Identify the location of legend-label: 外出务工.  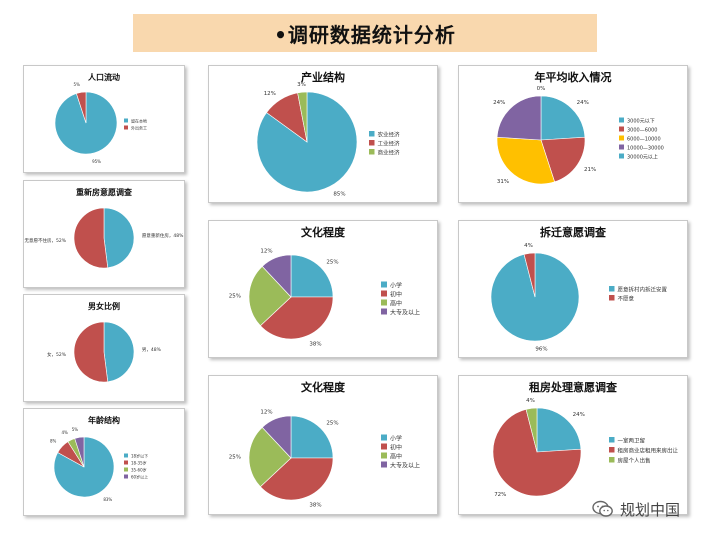
(139, 128).